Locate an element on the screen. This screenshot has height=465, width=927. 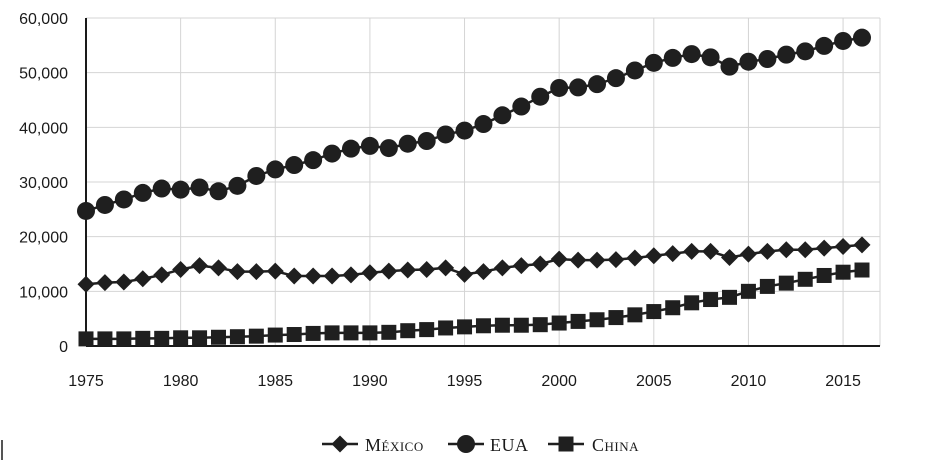
y-tick-label: 60,000 is located at coordinates (43, 19).